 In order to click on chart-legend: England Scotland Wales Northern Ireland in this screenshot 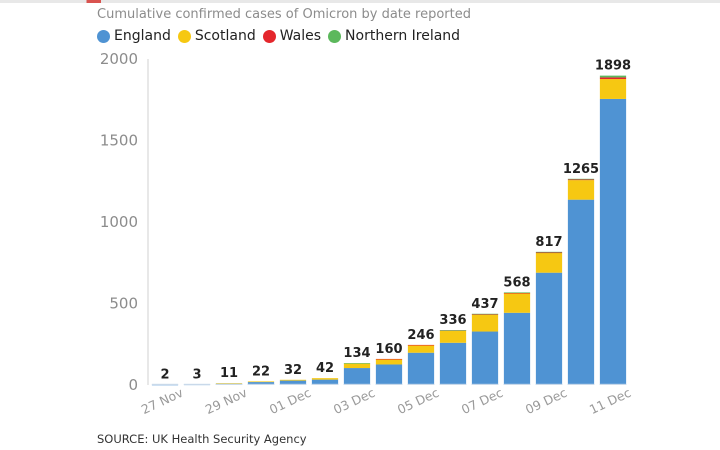, I will do `click(282, 36)`.